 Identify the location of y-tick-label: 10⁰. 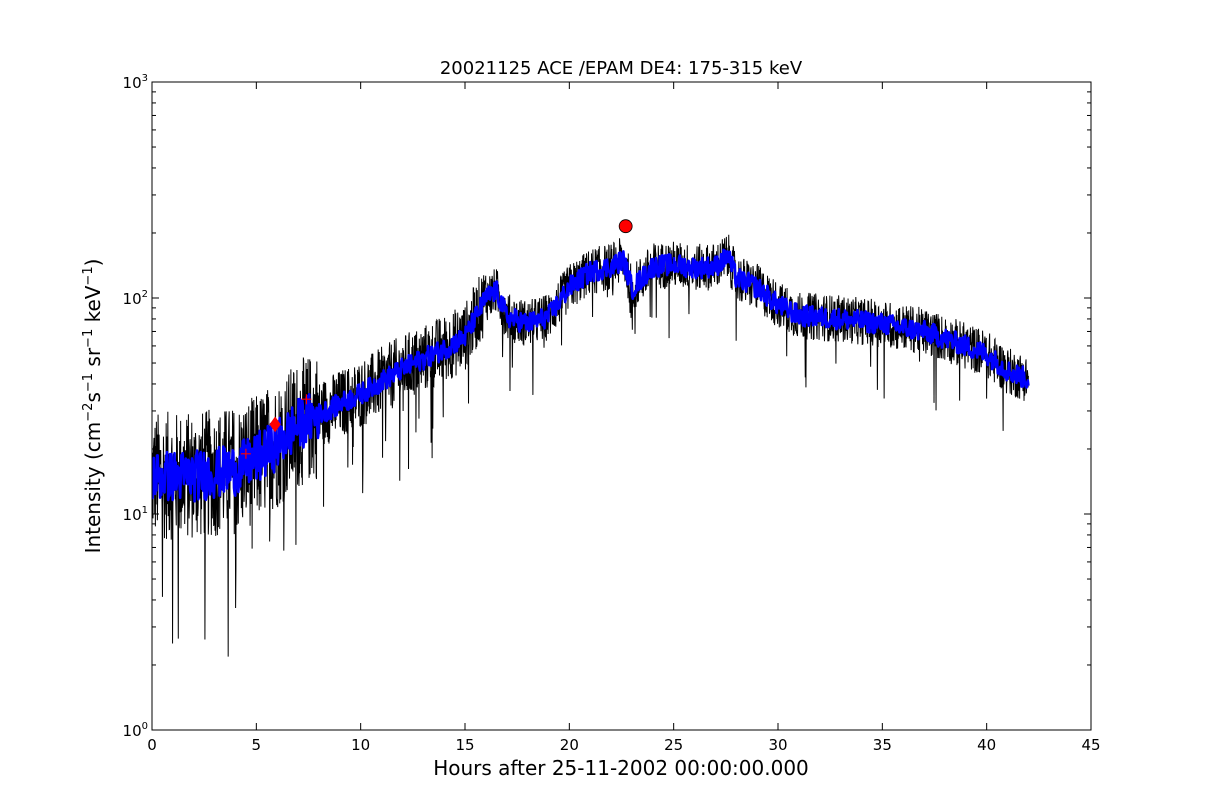
(135, 730).